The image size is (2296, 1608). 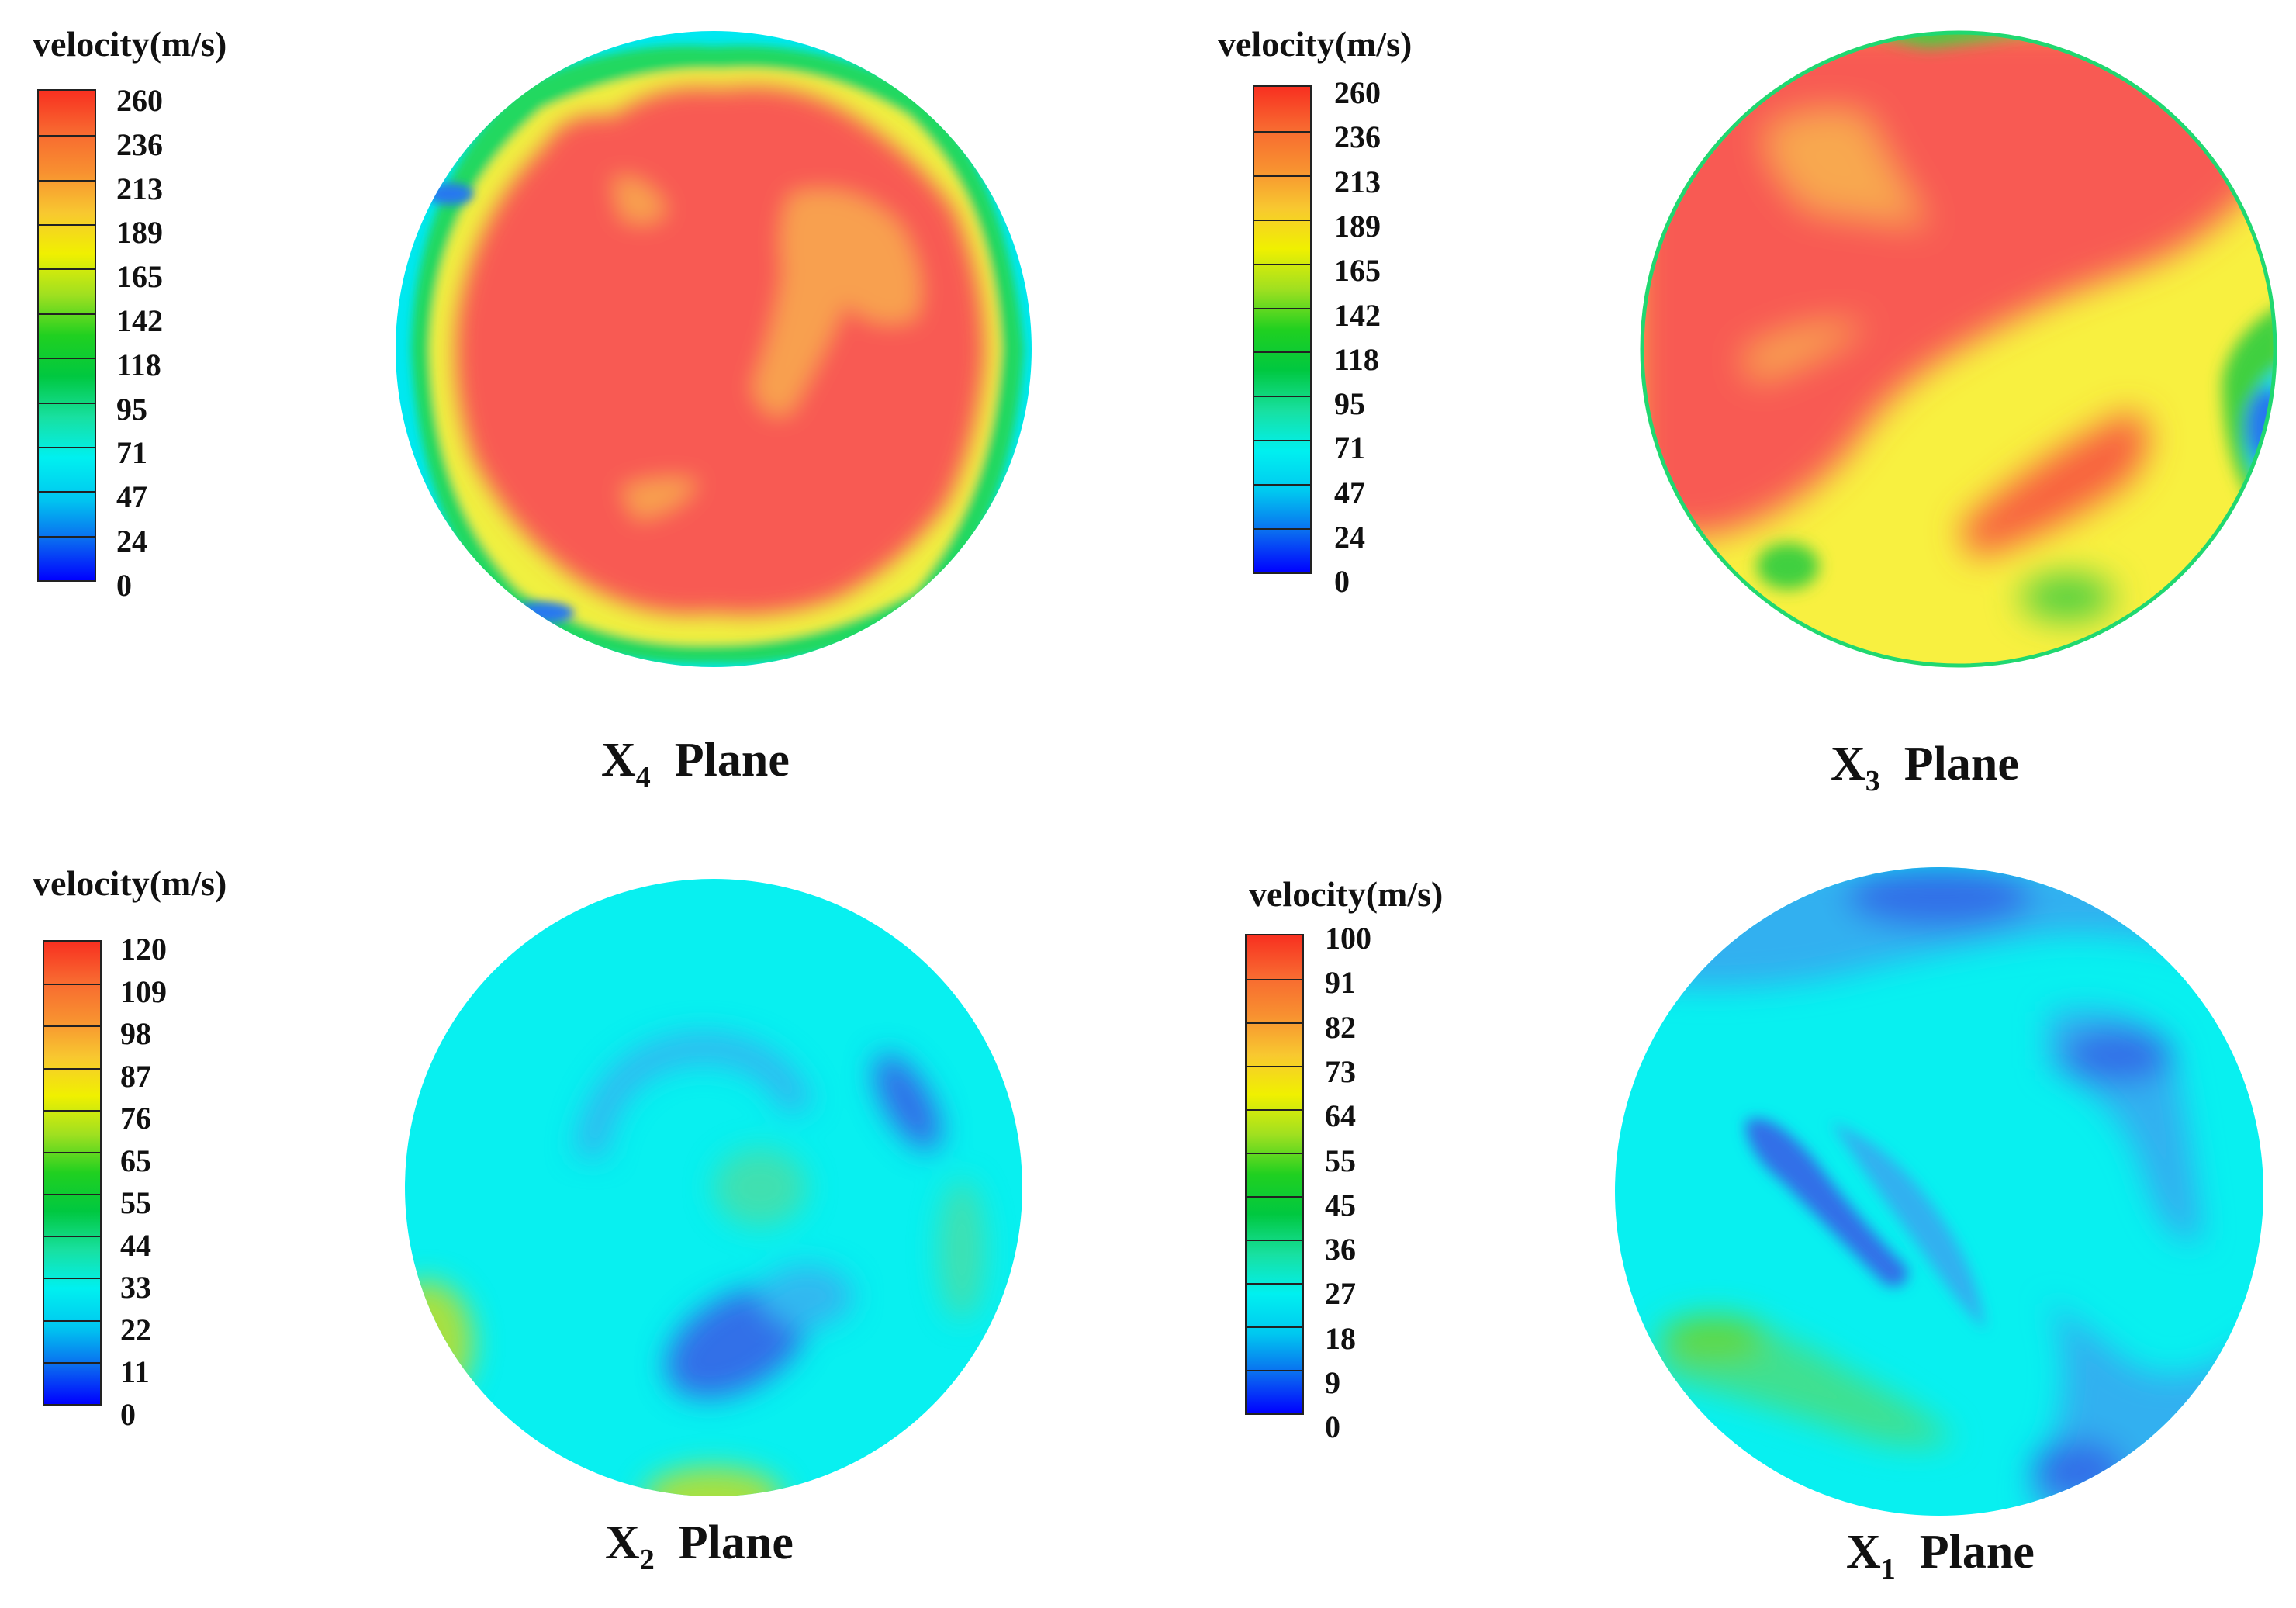 What do you see at coordinates (1332, 1382) in the screenshot?
I see `colorbar-tick-label: 9` at bounding box center [1332, 1382].